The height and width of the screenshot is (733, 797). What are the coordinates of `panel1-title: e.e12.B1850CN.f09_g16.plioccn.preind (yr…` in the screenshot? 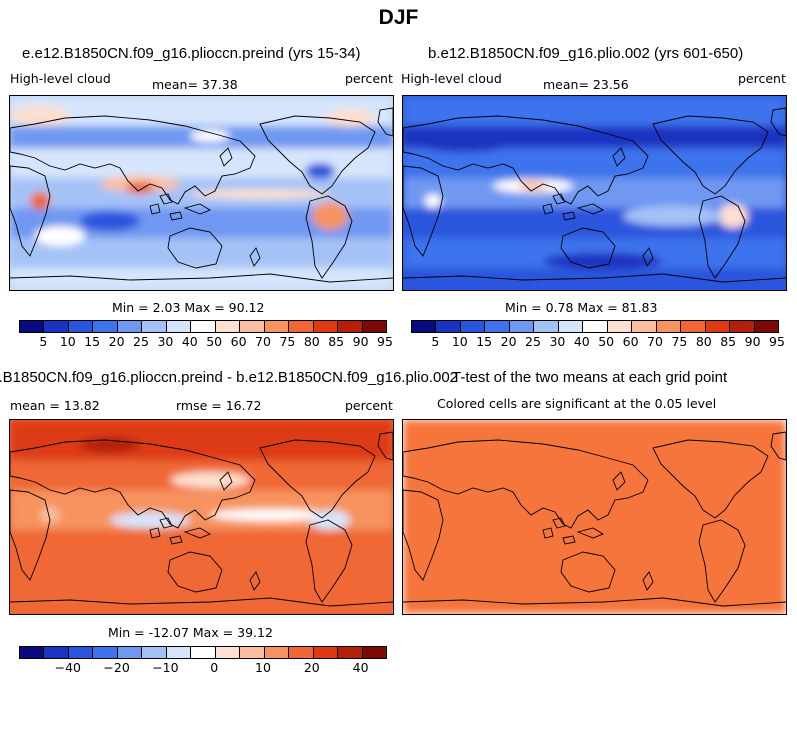 It's located at (191, 53).